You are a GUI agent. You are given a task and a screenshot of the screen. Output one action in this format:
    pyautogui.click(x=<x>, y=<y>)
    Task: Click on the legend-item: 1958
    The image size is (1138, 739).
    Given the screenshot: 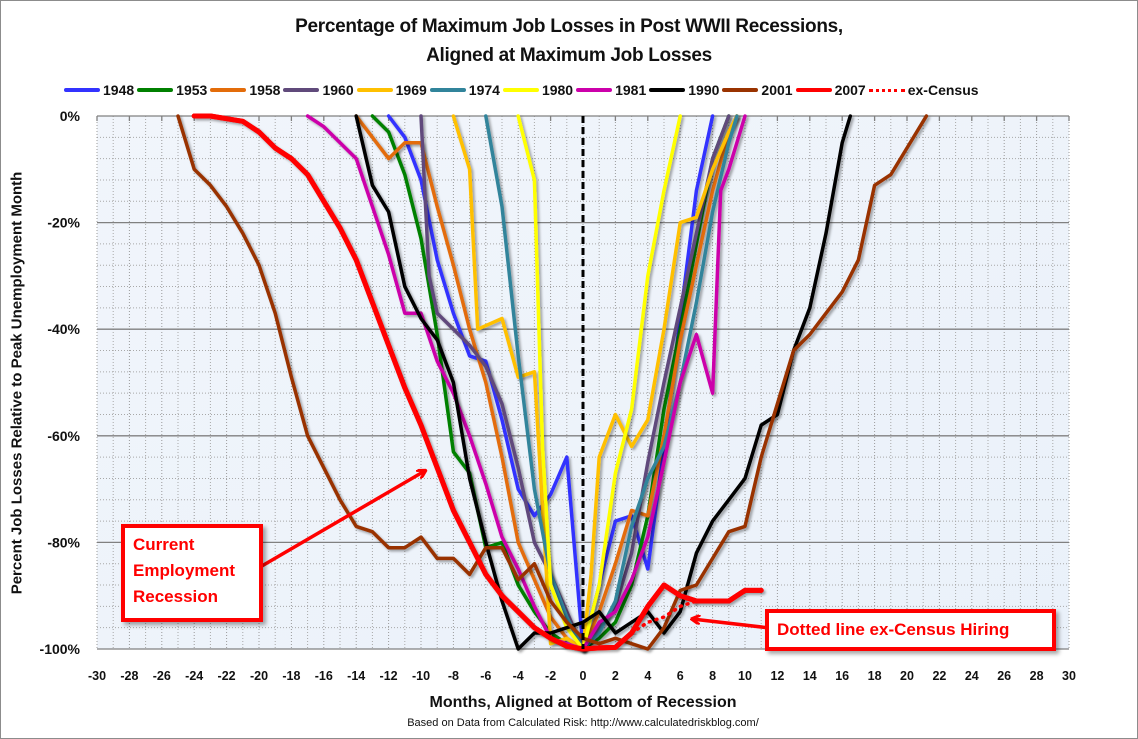 What is the action you would take?
    pyautogui.click(x=245, y=90)
    